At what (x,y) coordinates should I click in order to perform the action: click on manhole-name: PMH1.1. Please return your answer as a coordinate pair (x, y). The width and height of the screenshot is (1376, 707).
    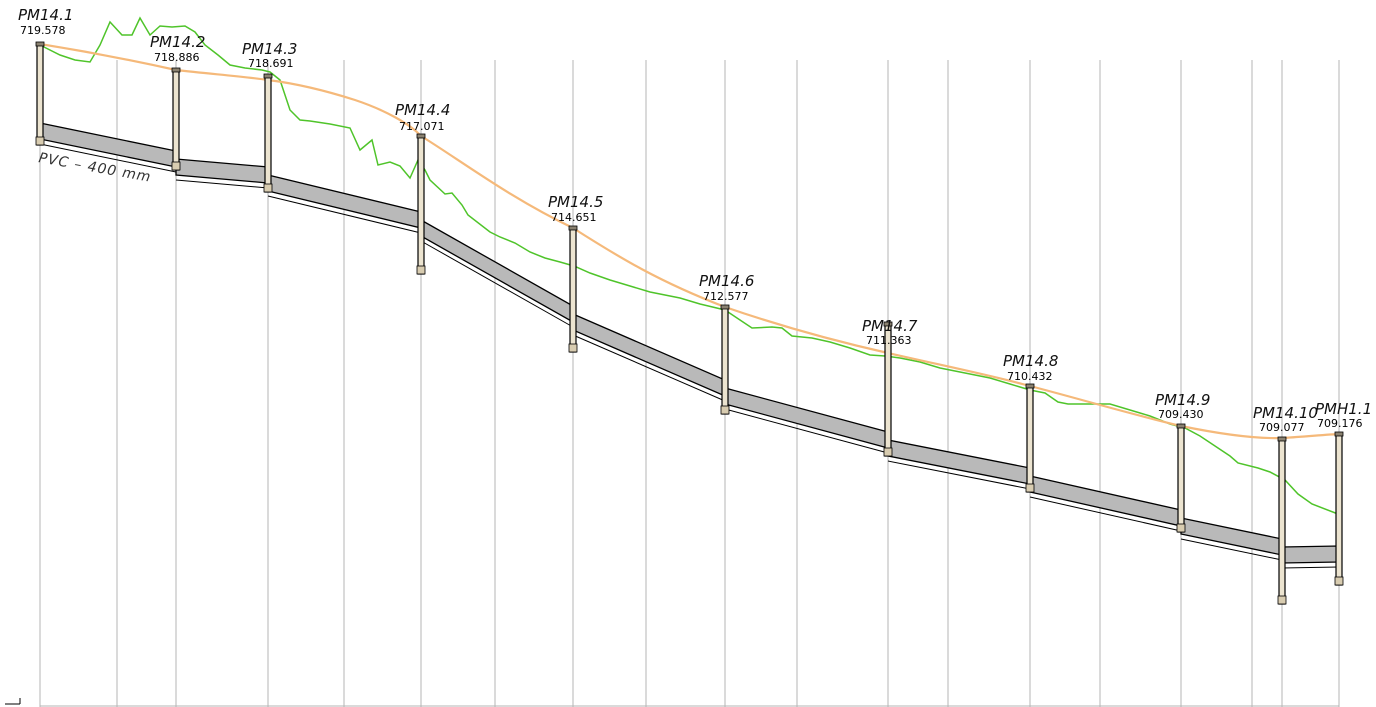
    Looking at the image, I should click on (1343, 409).